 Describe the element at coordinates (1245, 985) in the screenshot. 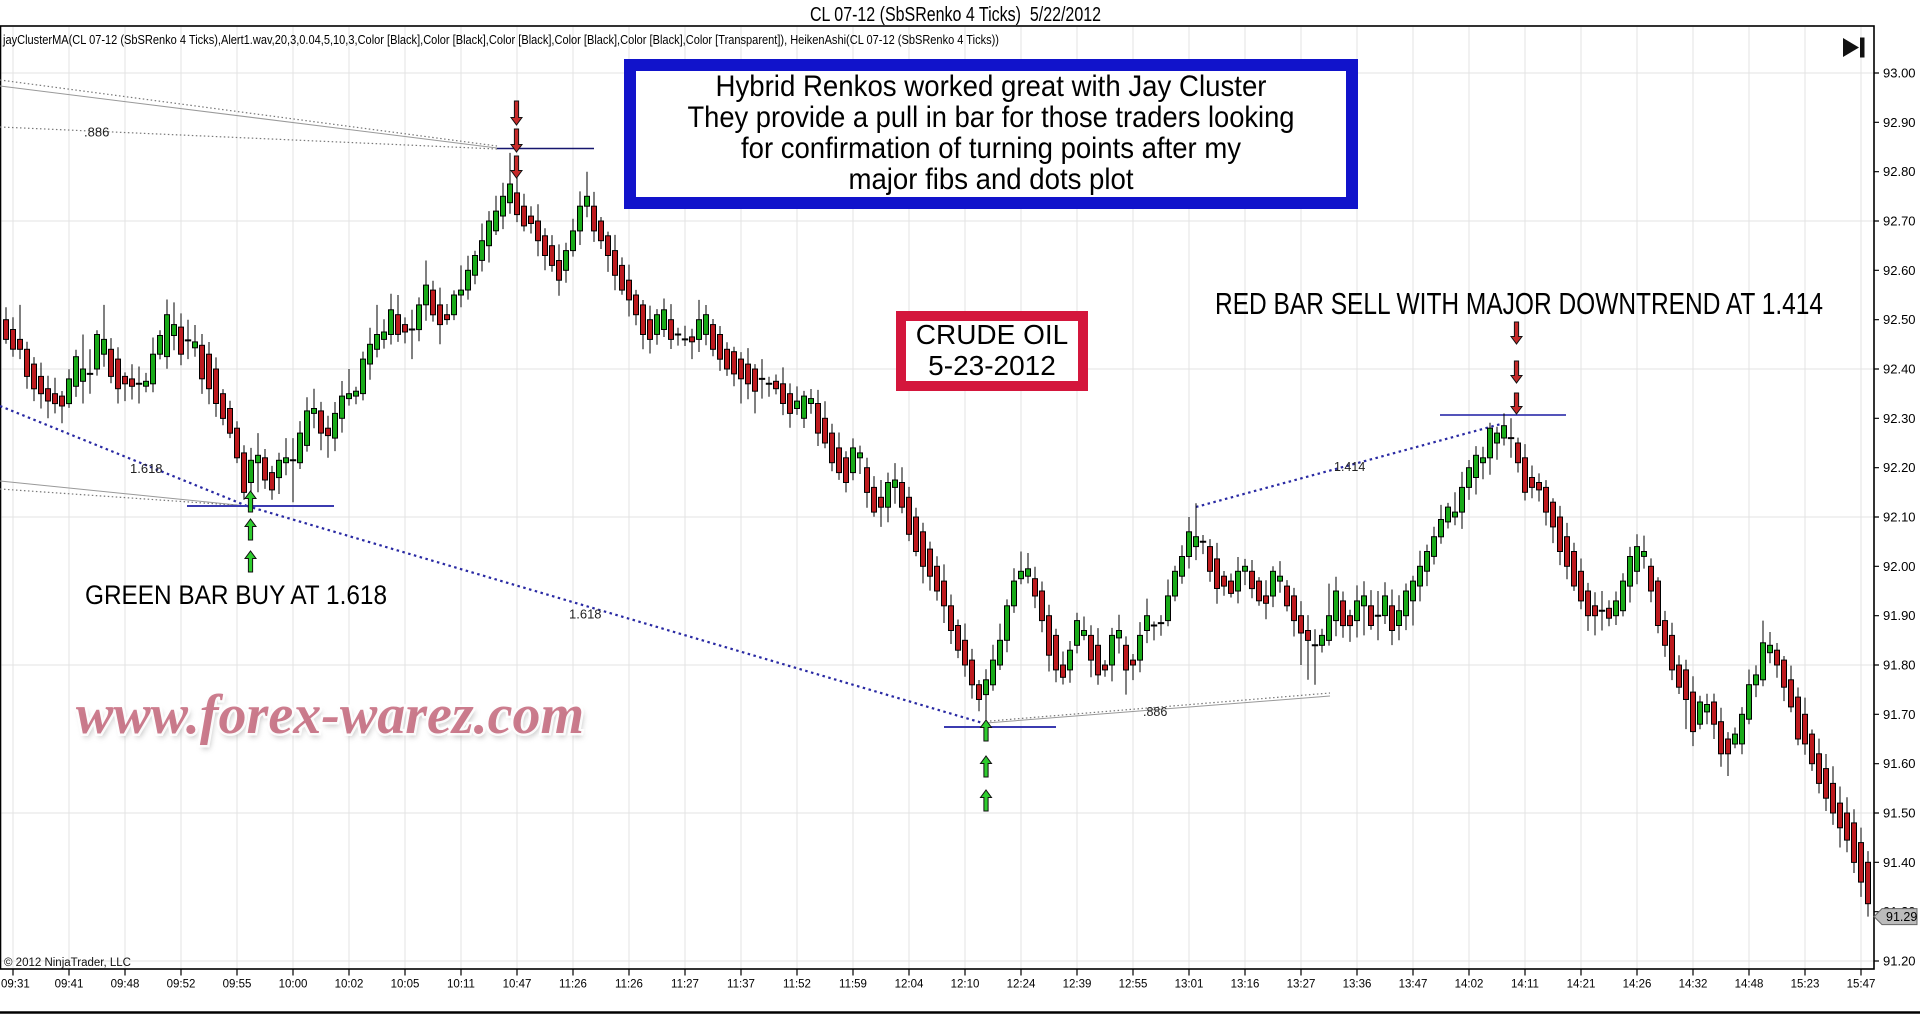

I see `svg-text: 13:16` at that location.